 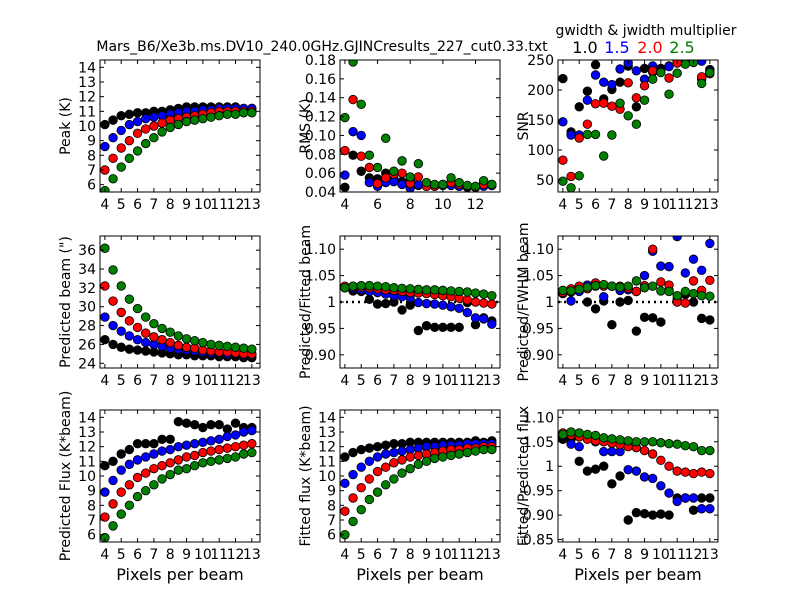 I want to click on y-tick-label: 1, so click(x=331, y=303).